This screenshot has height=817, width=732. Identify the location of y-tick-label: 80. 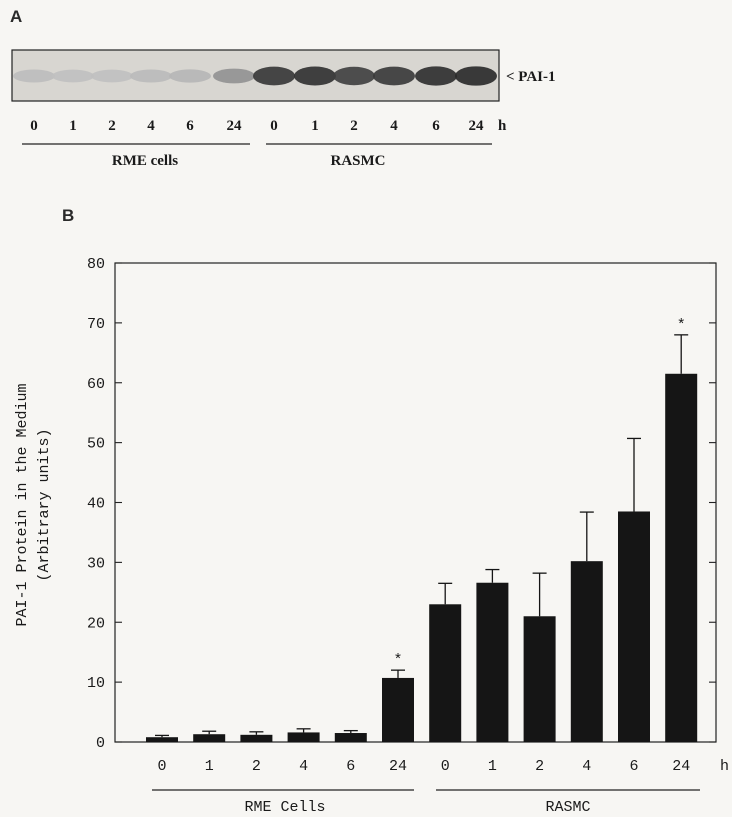
(96, 264).